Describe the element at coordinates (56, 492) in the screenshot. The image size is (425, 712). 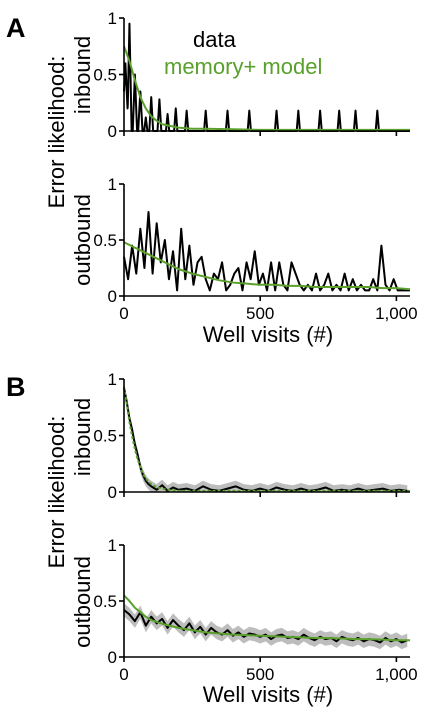
I see `panel-b-y-title-main: Error likelihood:` at that location.